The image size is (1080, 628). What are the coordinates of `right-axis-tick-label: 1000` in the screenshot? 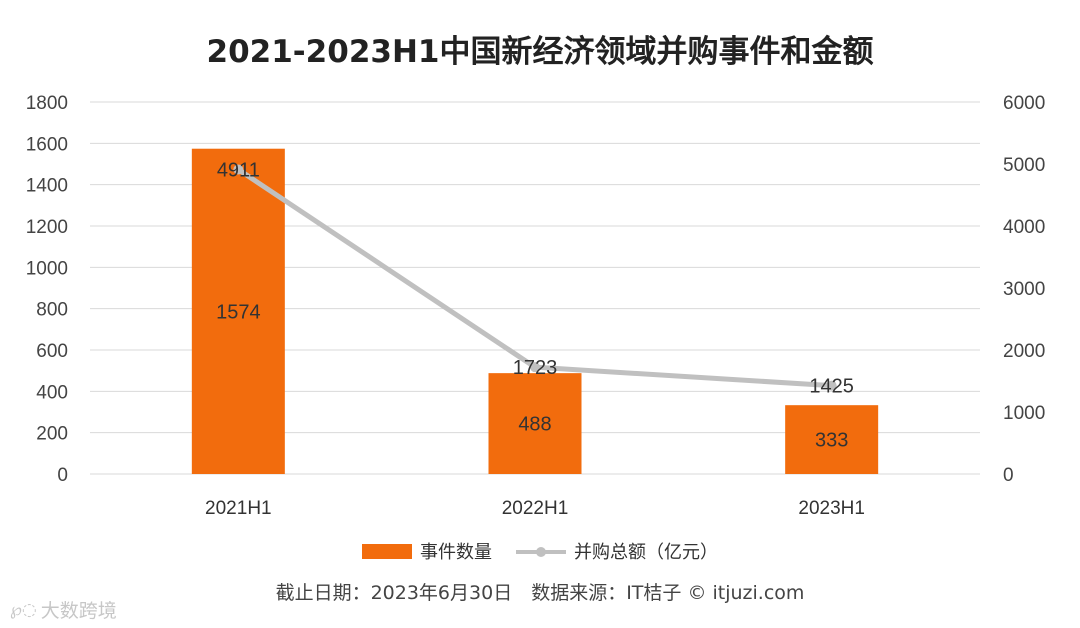 It's located at (1024, 413).